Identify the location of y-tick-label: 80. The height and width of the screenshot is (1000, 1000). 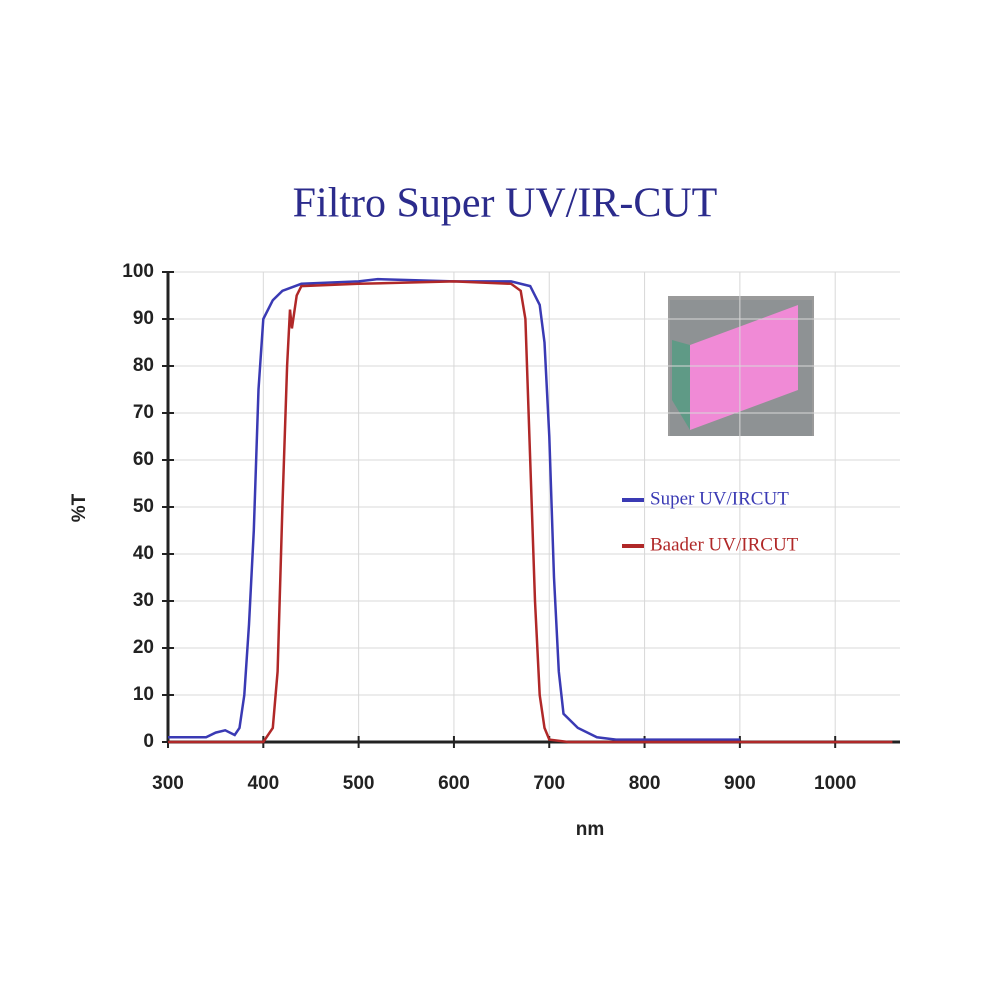
(143, 365).